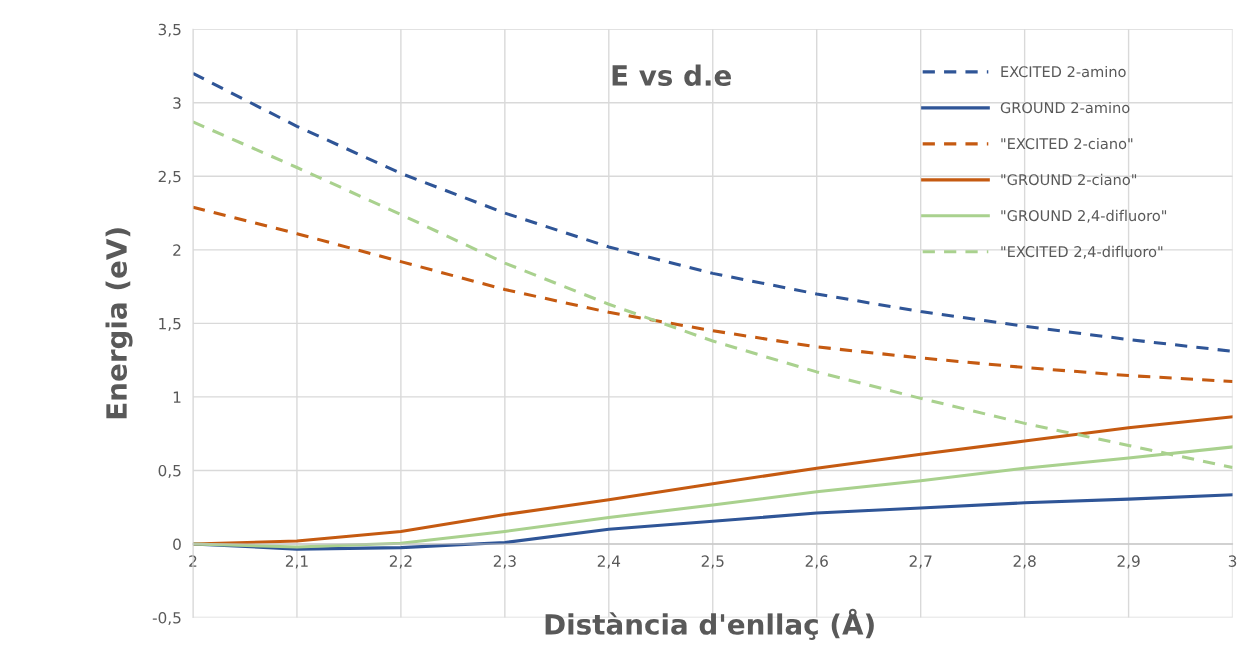  Describe the element at coordinates (709, 624) in the screenshot. I see `x-axis-title: Distància d'enllaç (Å)` at that location.